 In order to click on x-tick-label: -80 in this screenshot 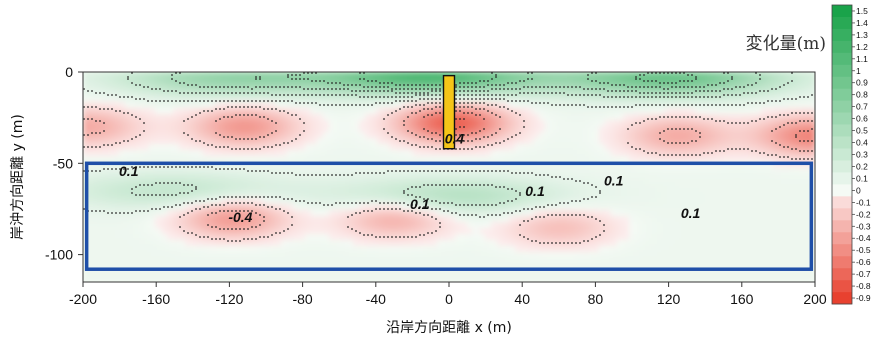, I will do `click(302, 299)`.